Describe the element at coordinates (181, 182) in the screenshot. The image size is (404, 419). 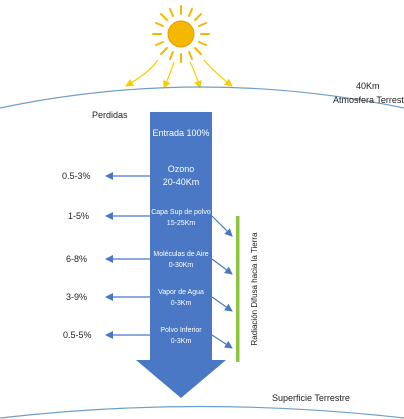
I see `layer-range-ozone: 20-40Km` at that location.